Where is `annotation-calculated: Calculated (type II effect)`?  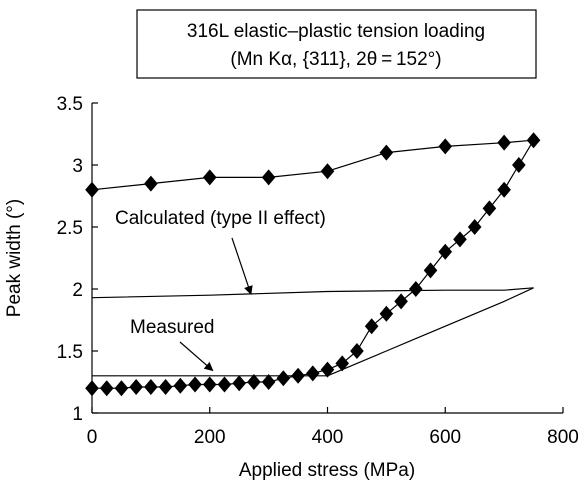
annotation-calculated: Calculated (type II effect) is located at coordinates (220, 252).